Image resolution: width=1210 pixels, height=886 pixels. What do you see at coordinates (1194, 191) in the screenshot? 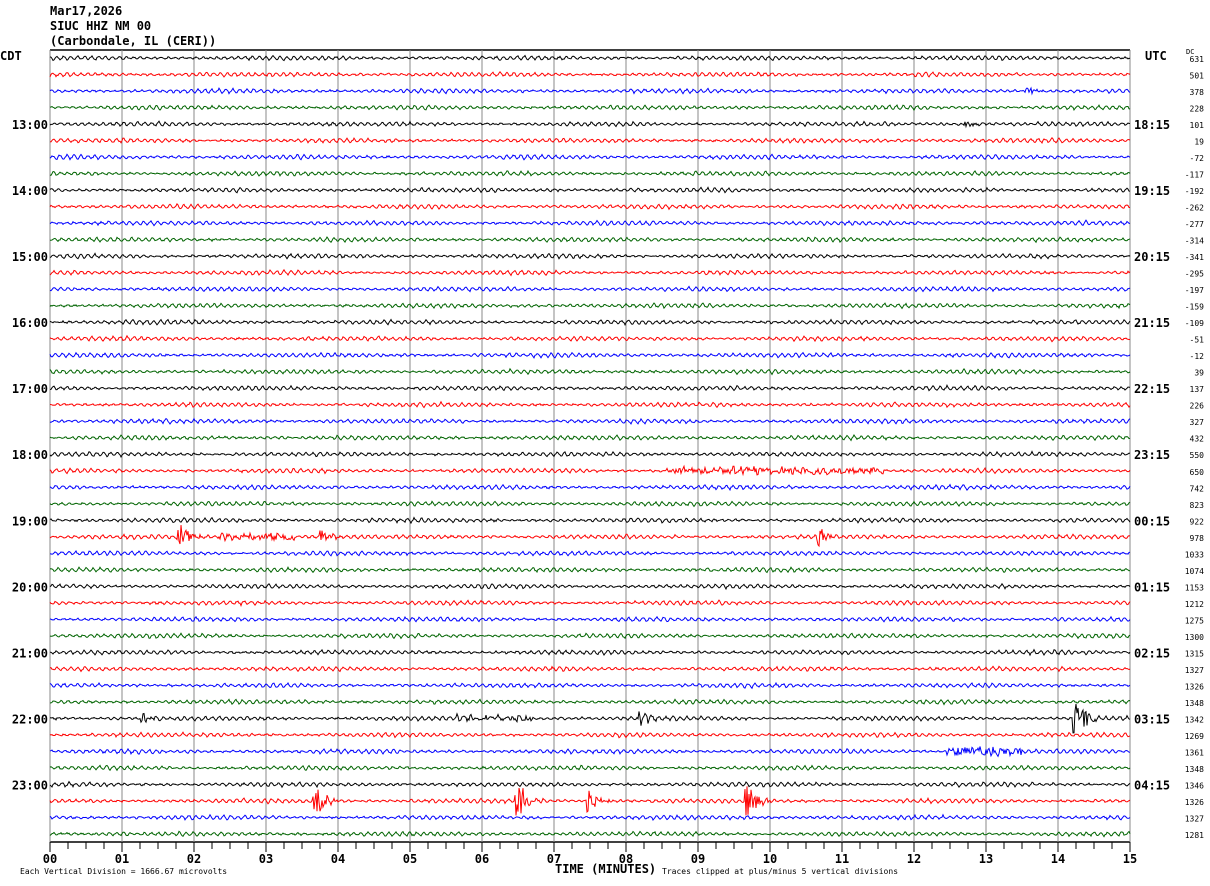
I see `dc-offset-label: -192` at bounding box center [1194, 191].